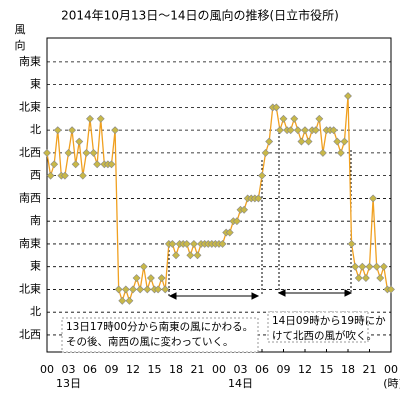 This screenshot has width=400, height=400. What do you see at coordinates (35, 175) in the screenshot?
I see `y-tick-label: 西` at bounding box center [35, 175].